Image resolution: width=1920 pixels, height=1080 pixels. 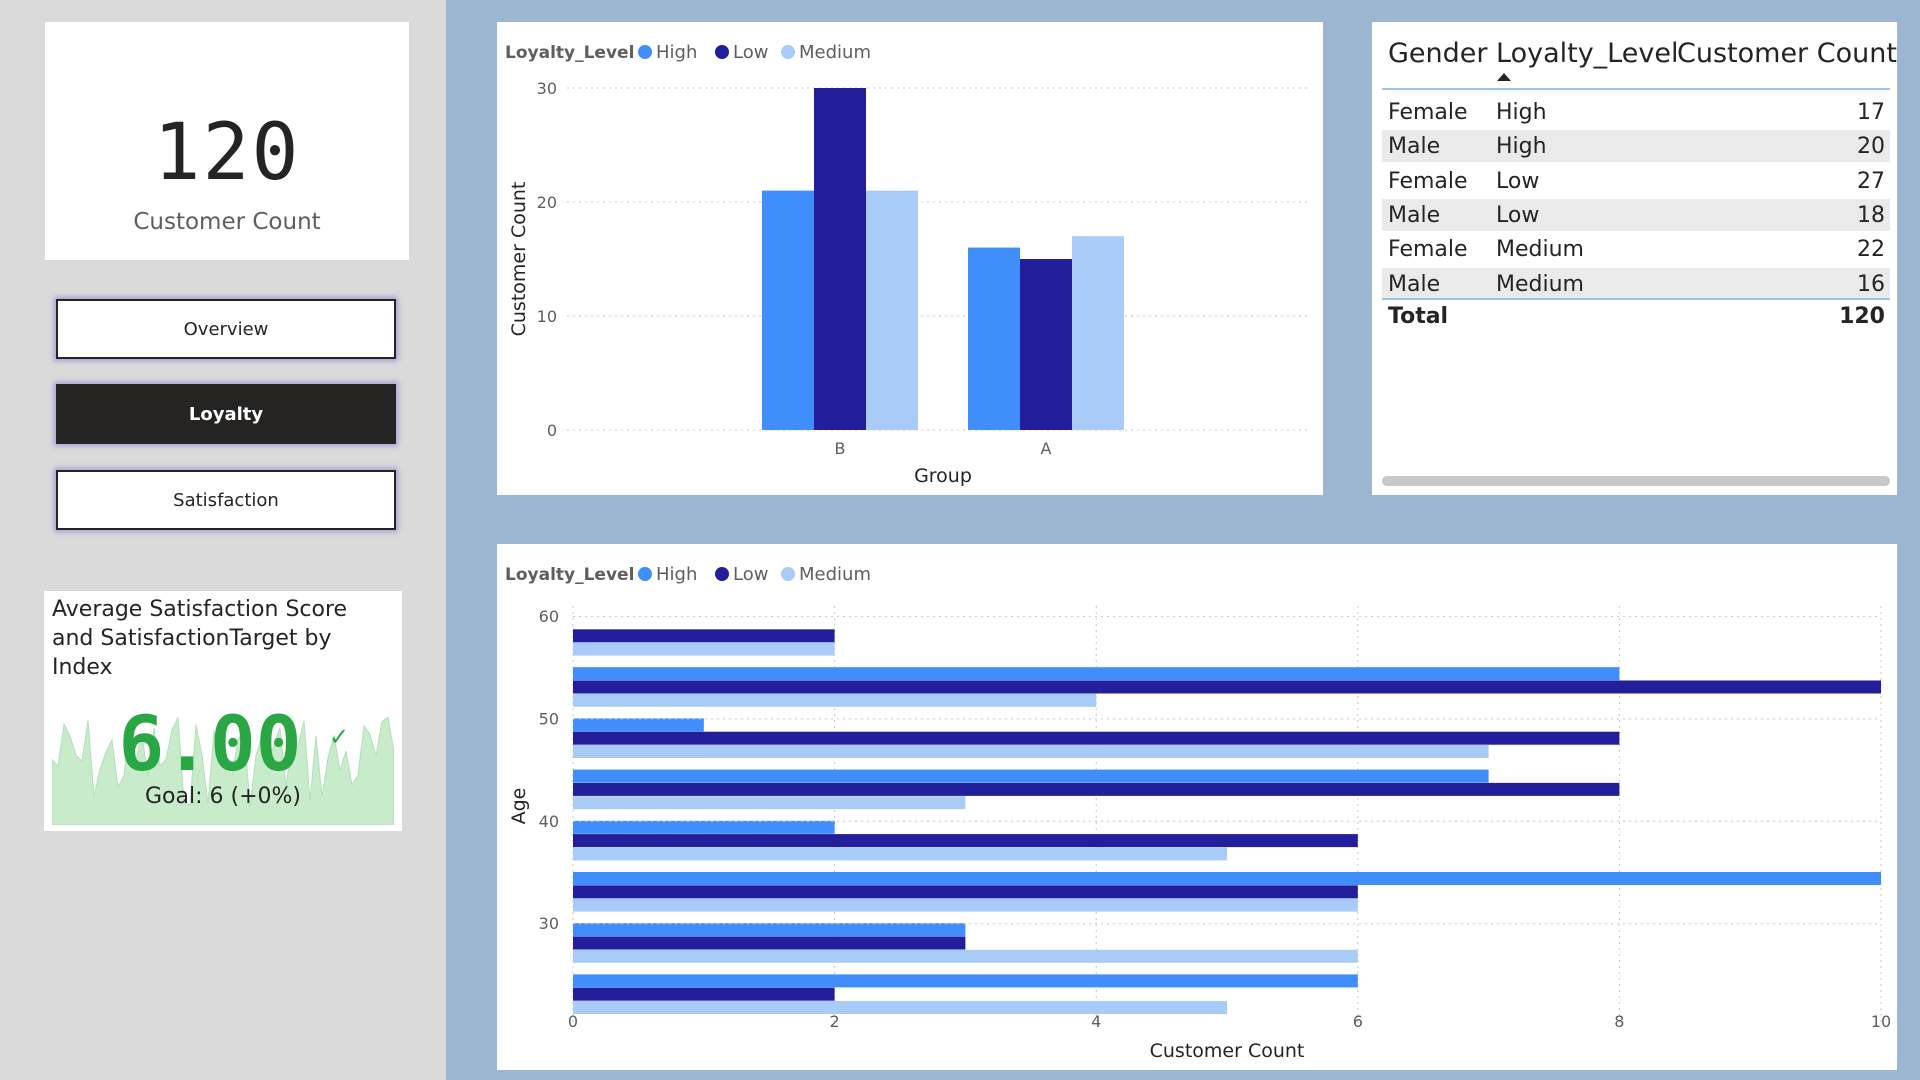 I want to click on x-tick-label: 8, so click(x=1619, y=1021).